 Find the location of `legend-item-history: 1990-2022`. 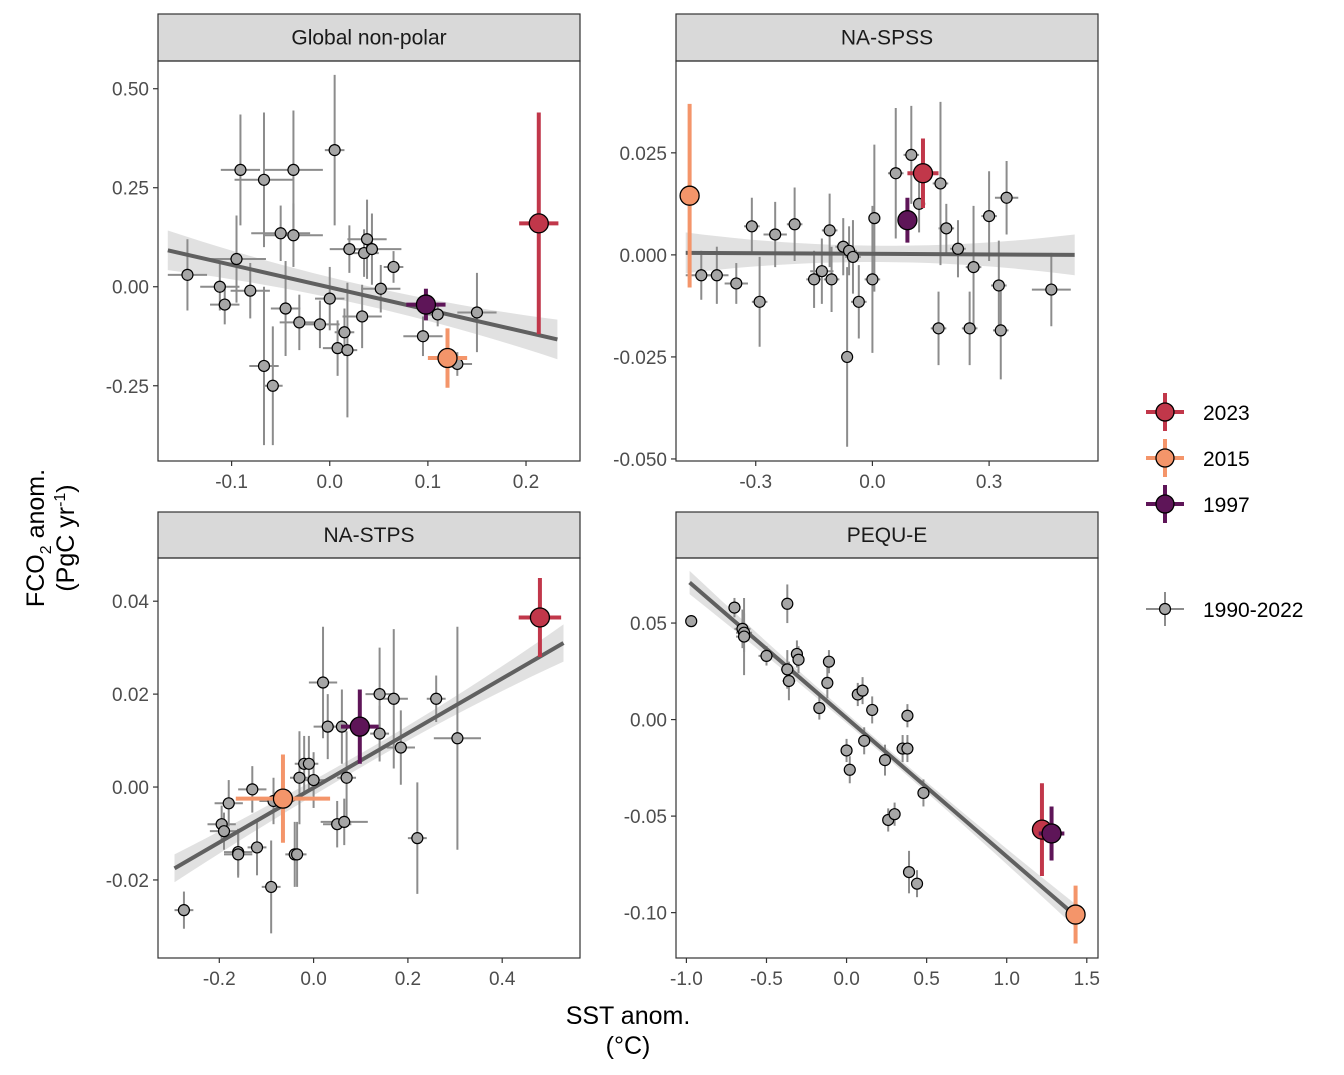

legend-item-history: 1990-2022 is located at coordinates (1224, 609).